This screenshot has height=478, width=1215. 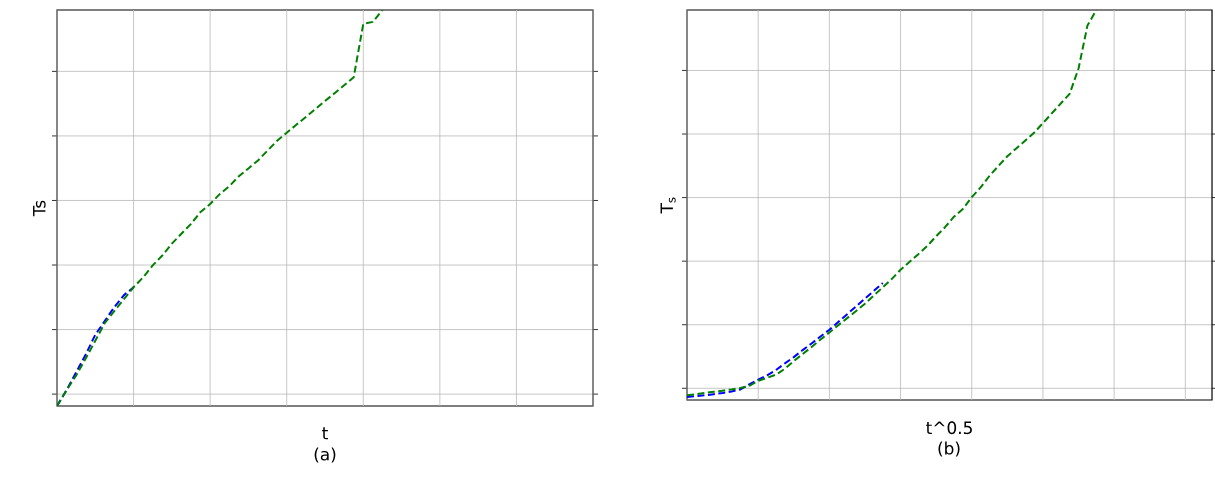 What do you see at coordinates (325, 455) in the screenshot?
I see `text: (a)` at bounding box center [325, 455].